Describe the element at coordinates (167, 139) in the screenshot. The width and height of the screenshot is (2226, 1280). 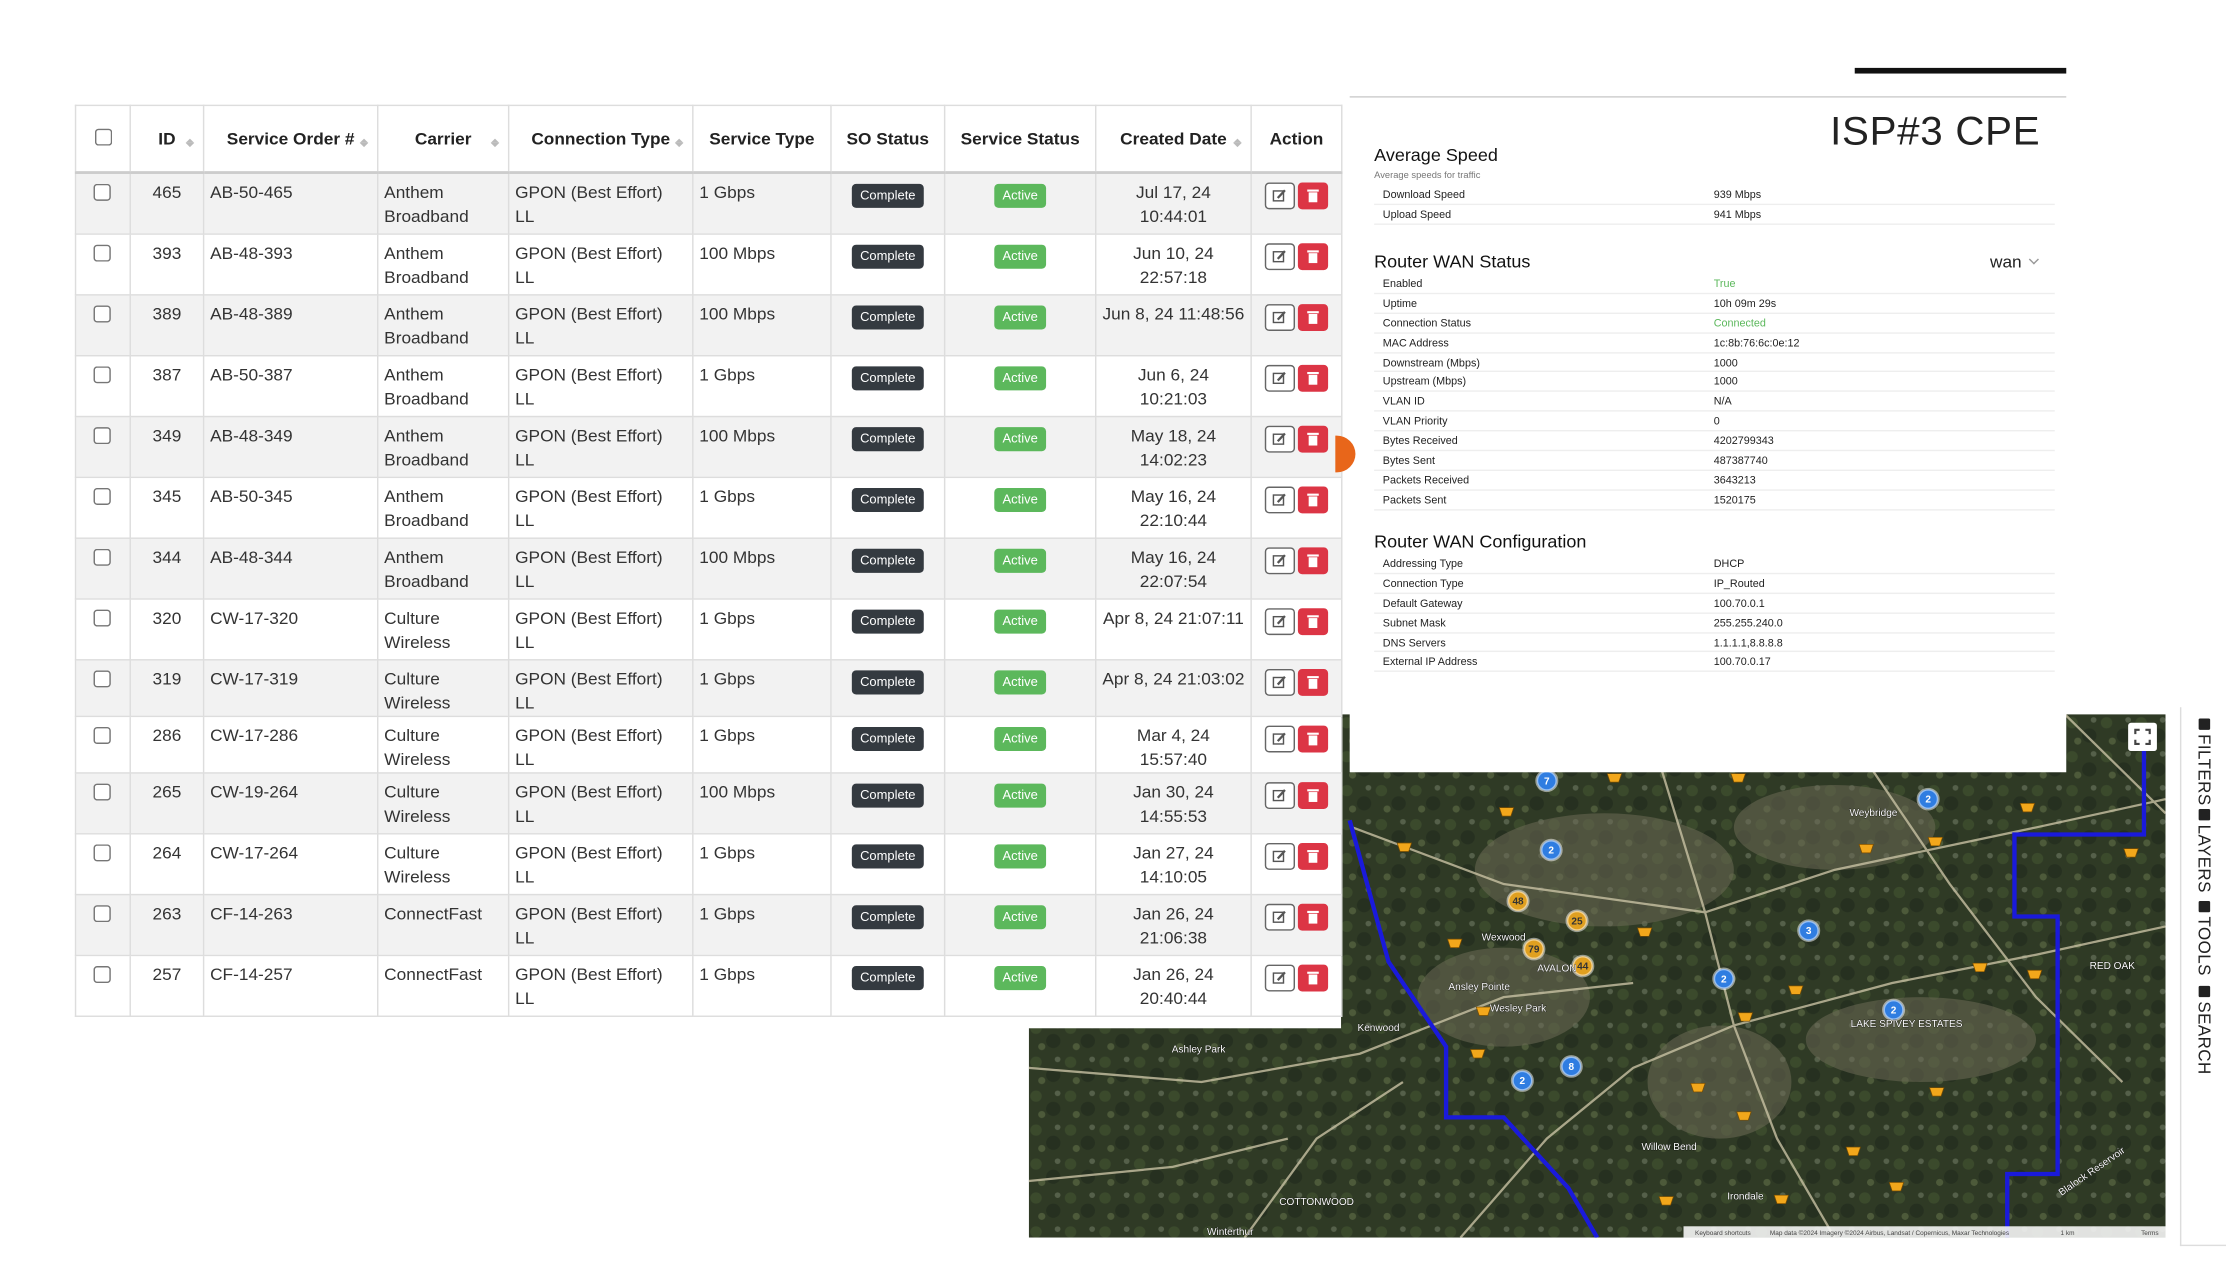
I see `column-header: ID` at that location.